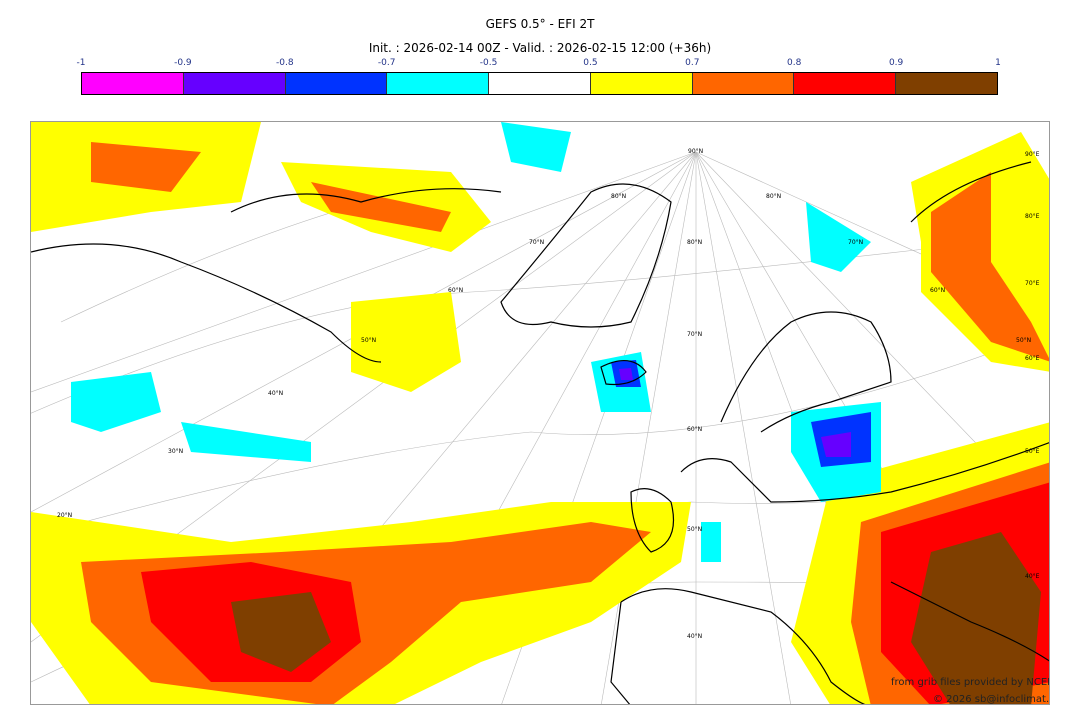 The width and height of the screenshot is (1080, 718). Describe the element at coordinates (488, 63) in the screenshot. I see `legend-tick-label: -0.5` at that location.